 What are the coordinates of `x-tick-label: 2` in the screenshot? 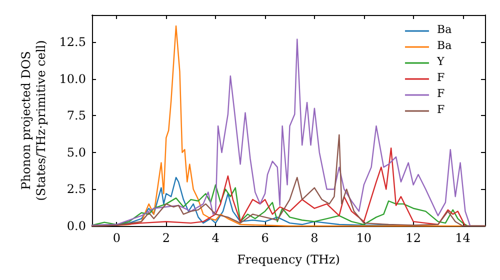 It's located at (166, 238).